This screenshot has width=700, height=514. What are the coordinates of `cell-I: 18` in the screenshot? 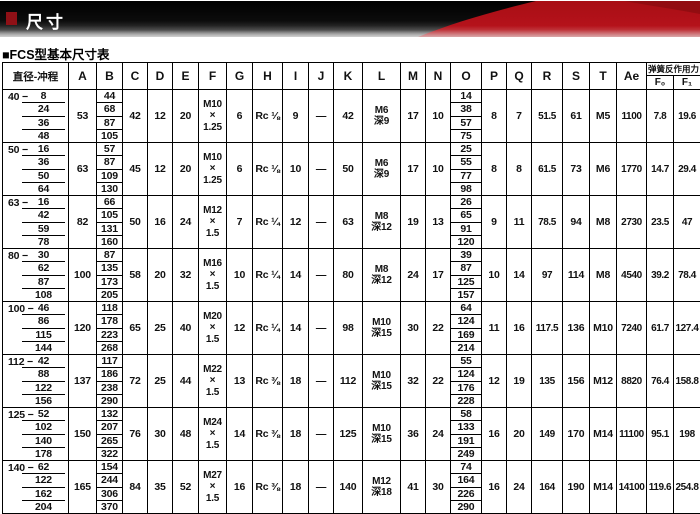 It's located at (296, 381).